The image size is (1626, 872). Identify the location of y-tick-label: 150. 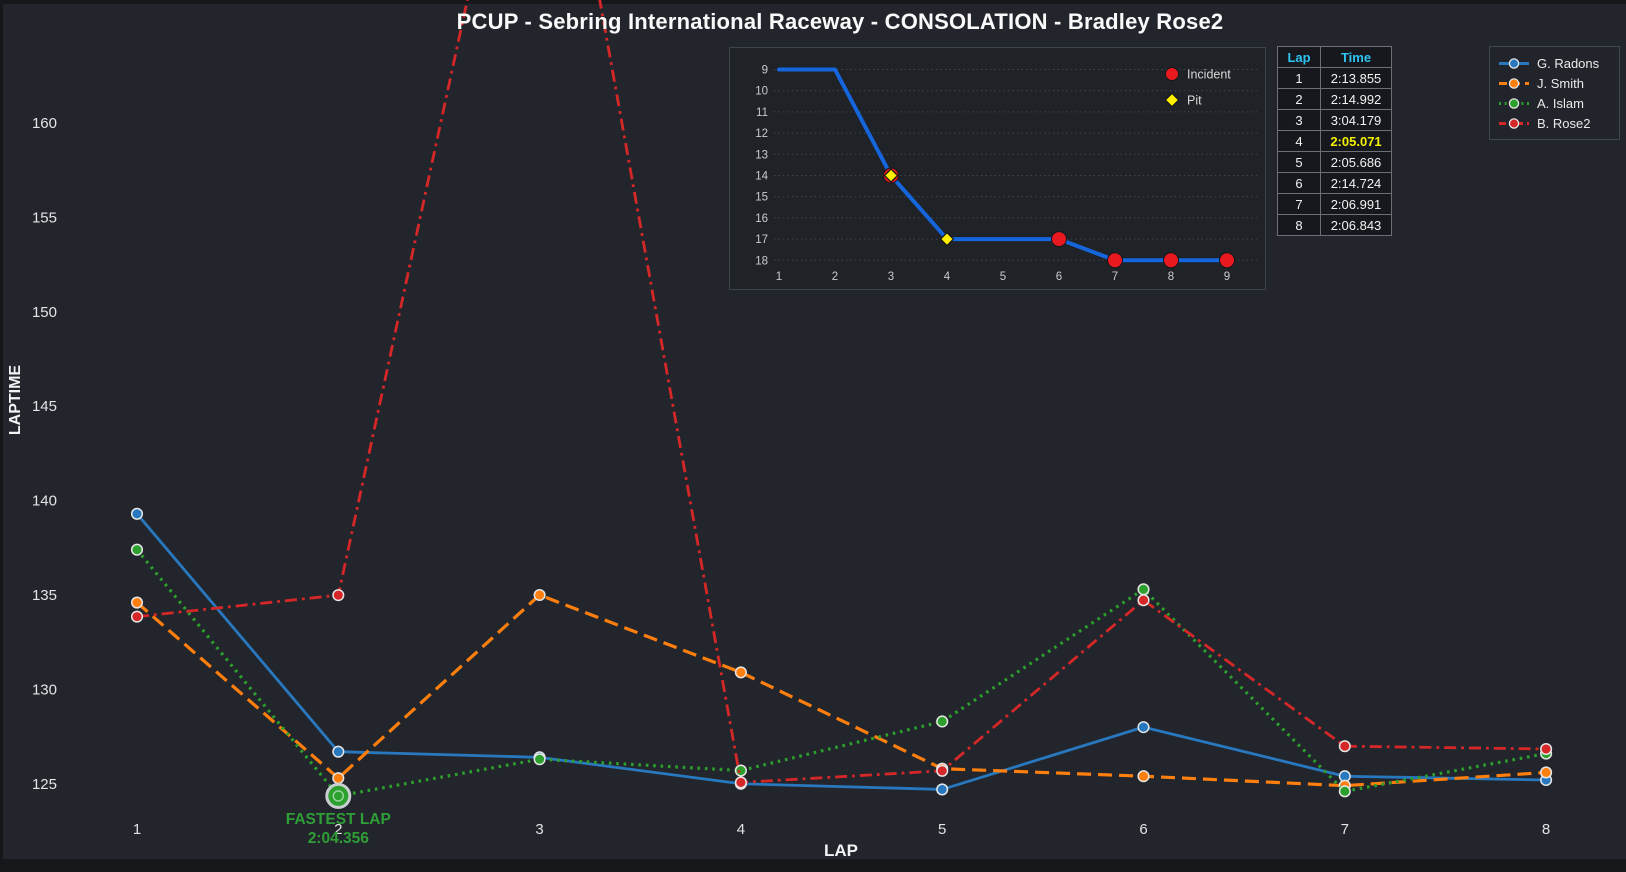
(44, 312).